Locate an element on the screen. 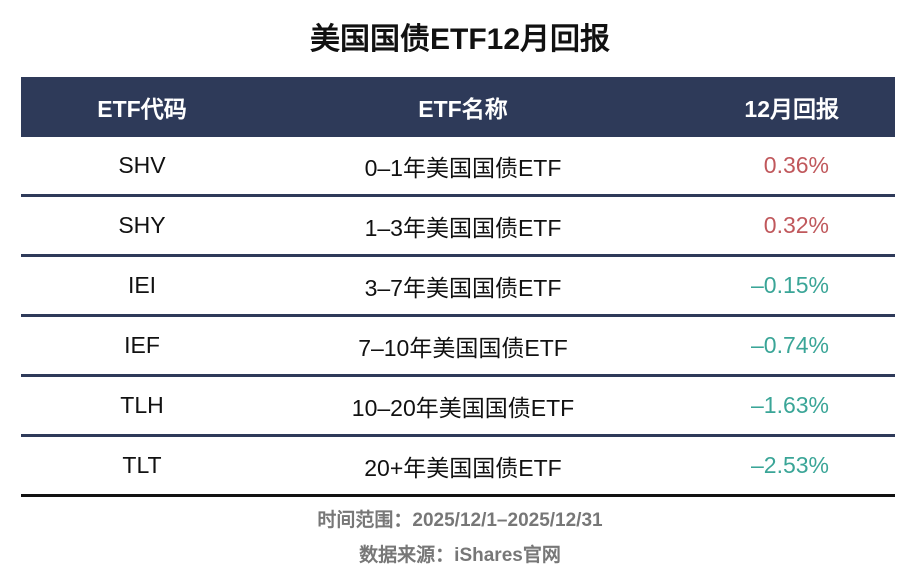 The width and height of the screenshot is (920, 584). table-header: ETF代码 ETF名称 12月回报 is located at coordinates (458, 107).